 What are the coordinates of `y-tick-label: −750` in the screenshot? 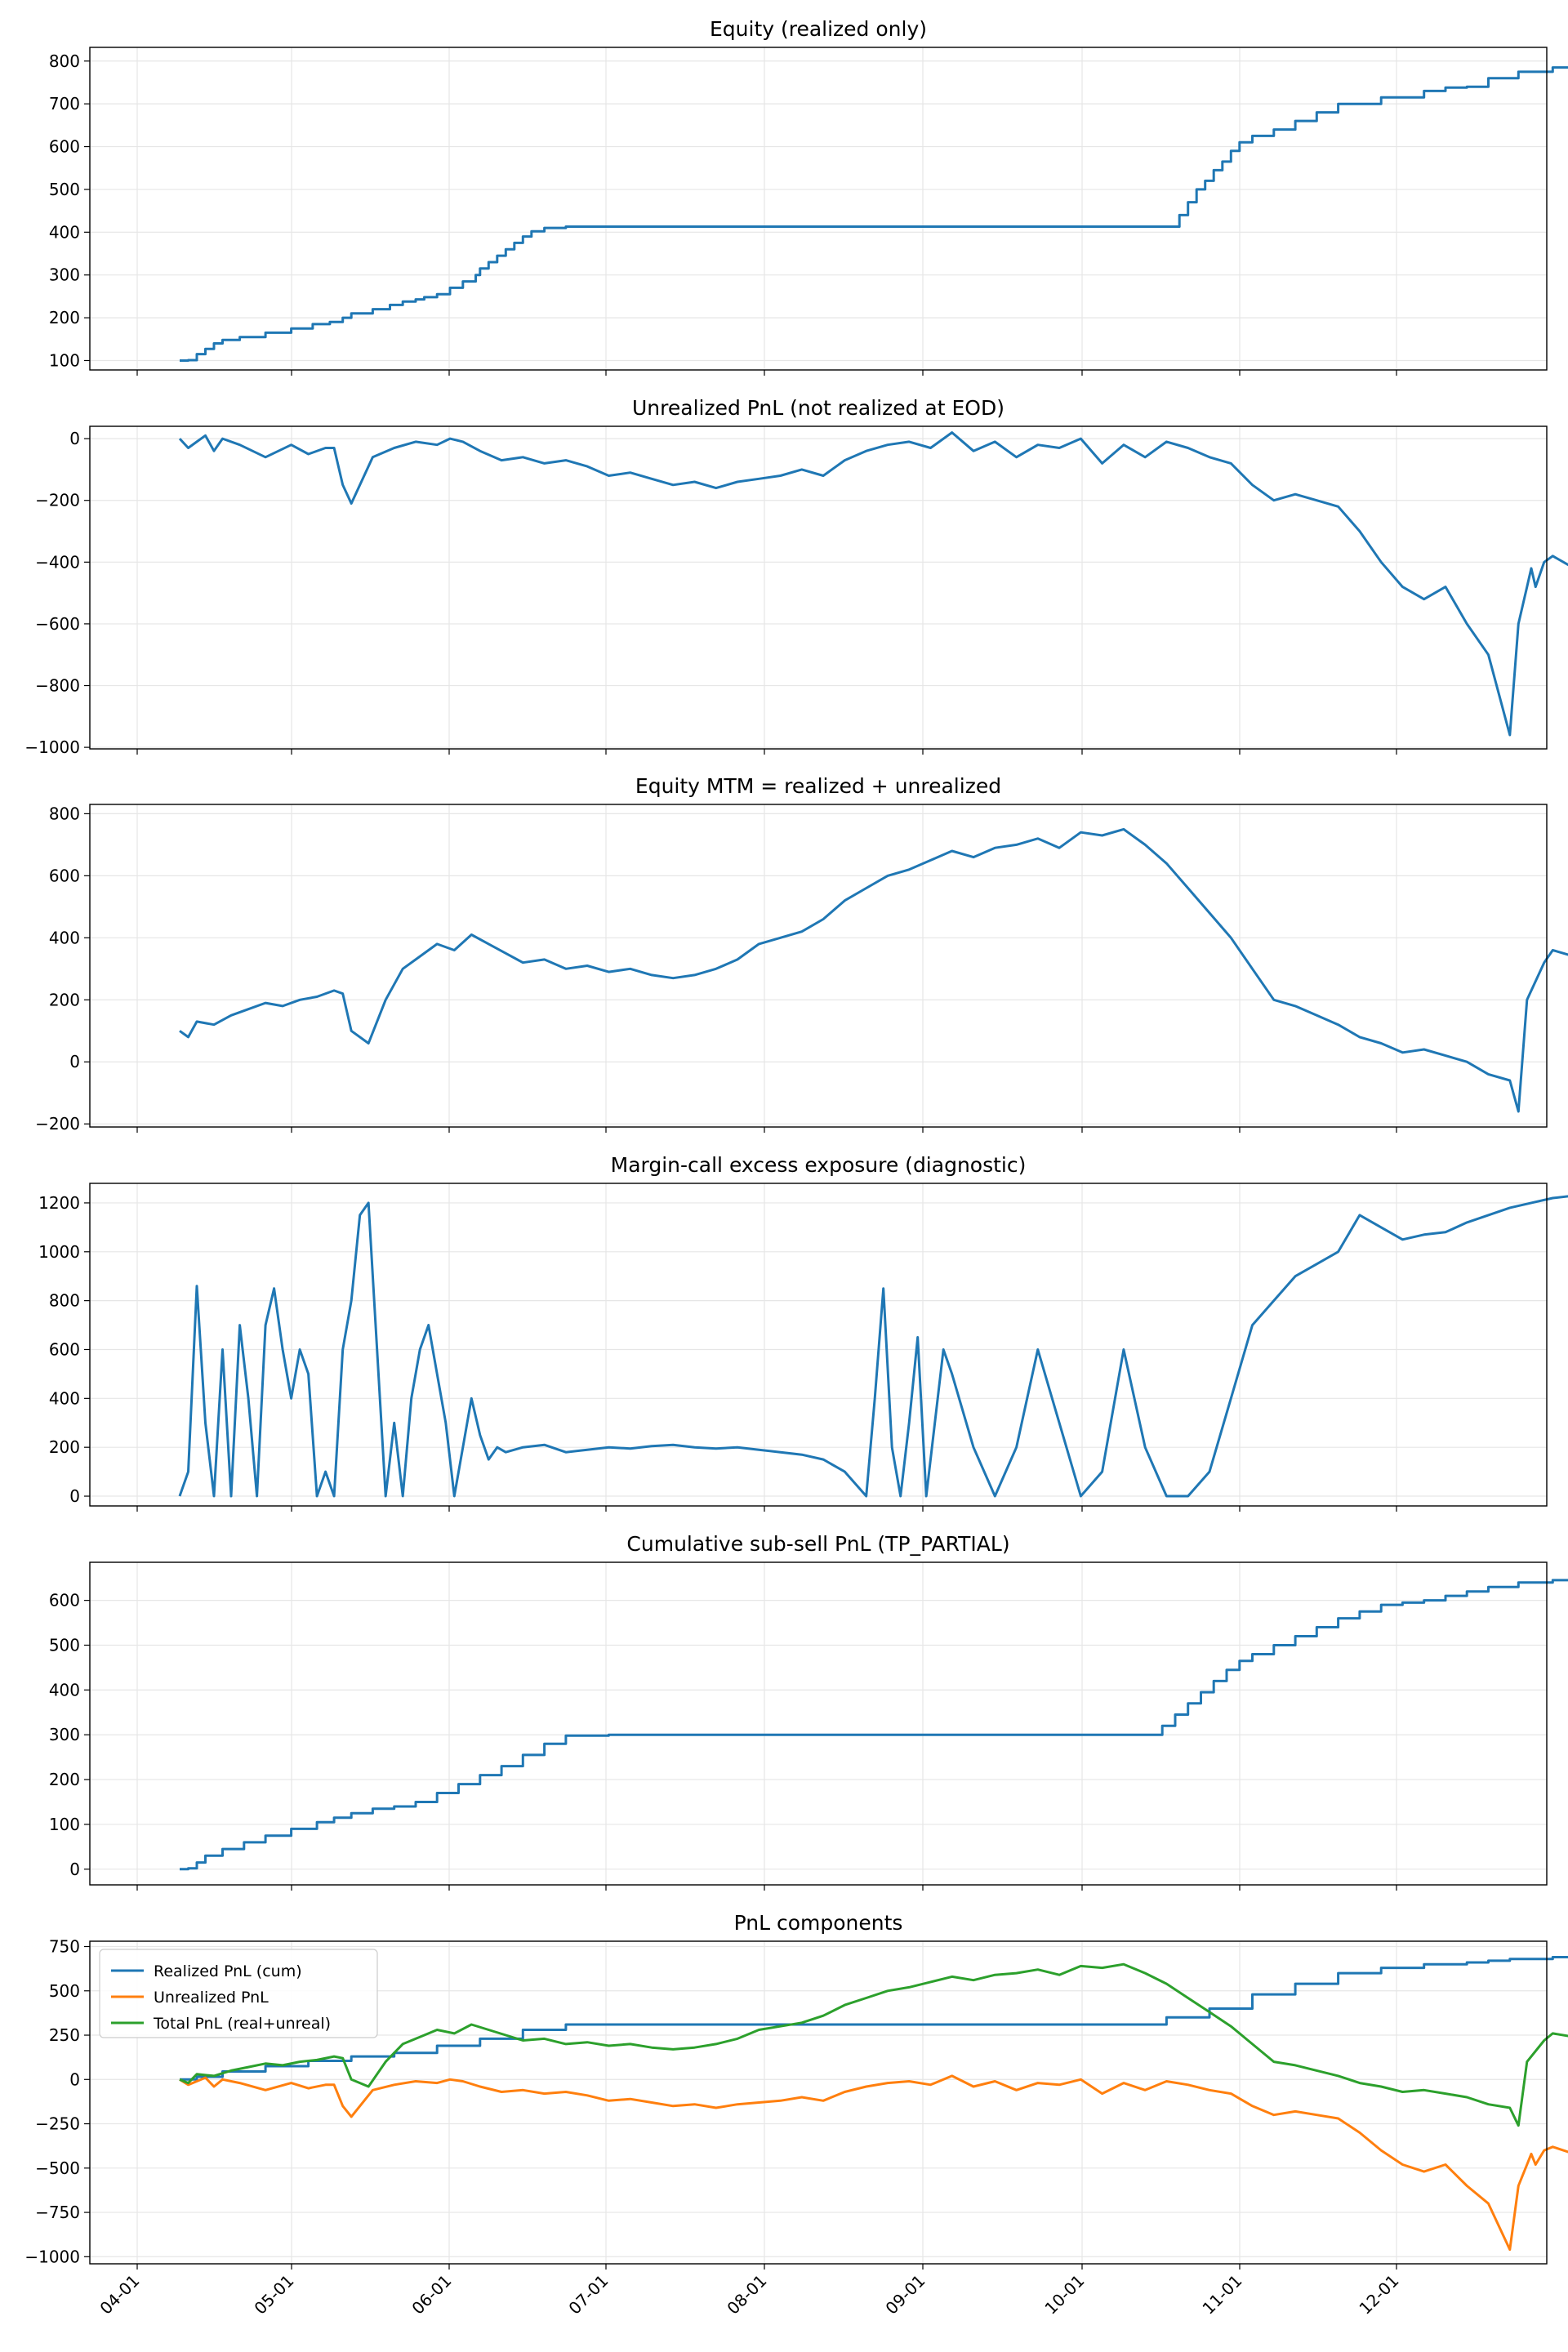 It's located at (58, 2212).